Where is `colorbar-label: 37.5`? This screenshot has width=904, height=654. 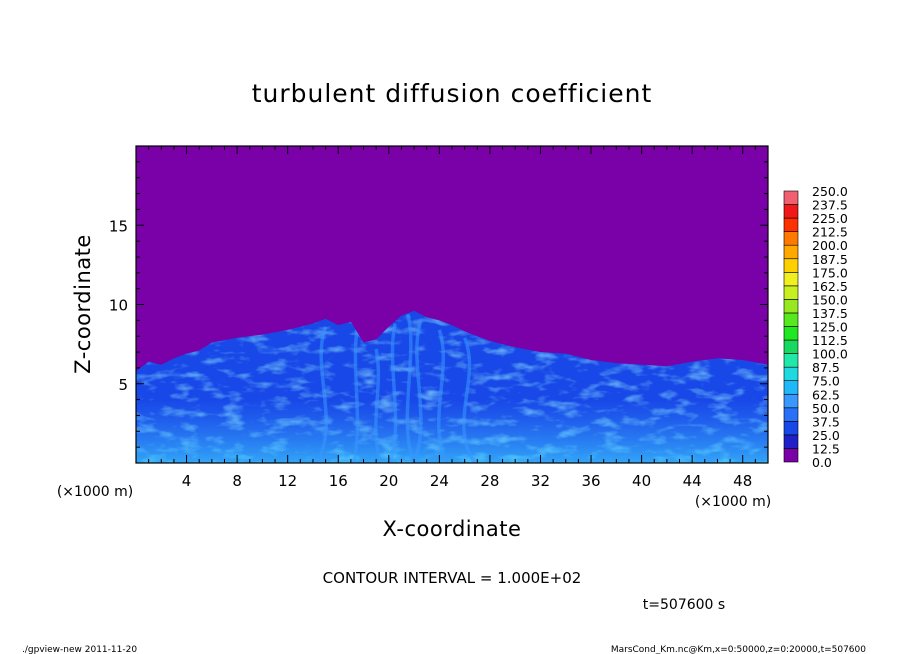
colorbar-label: 37.5 is located at coordinates (826, 421).